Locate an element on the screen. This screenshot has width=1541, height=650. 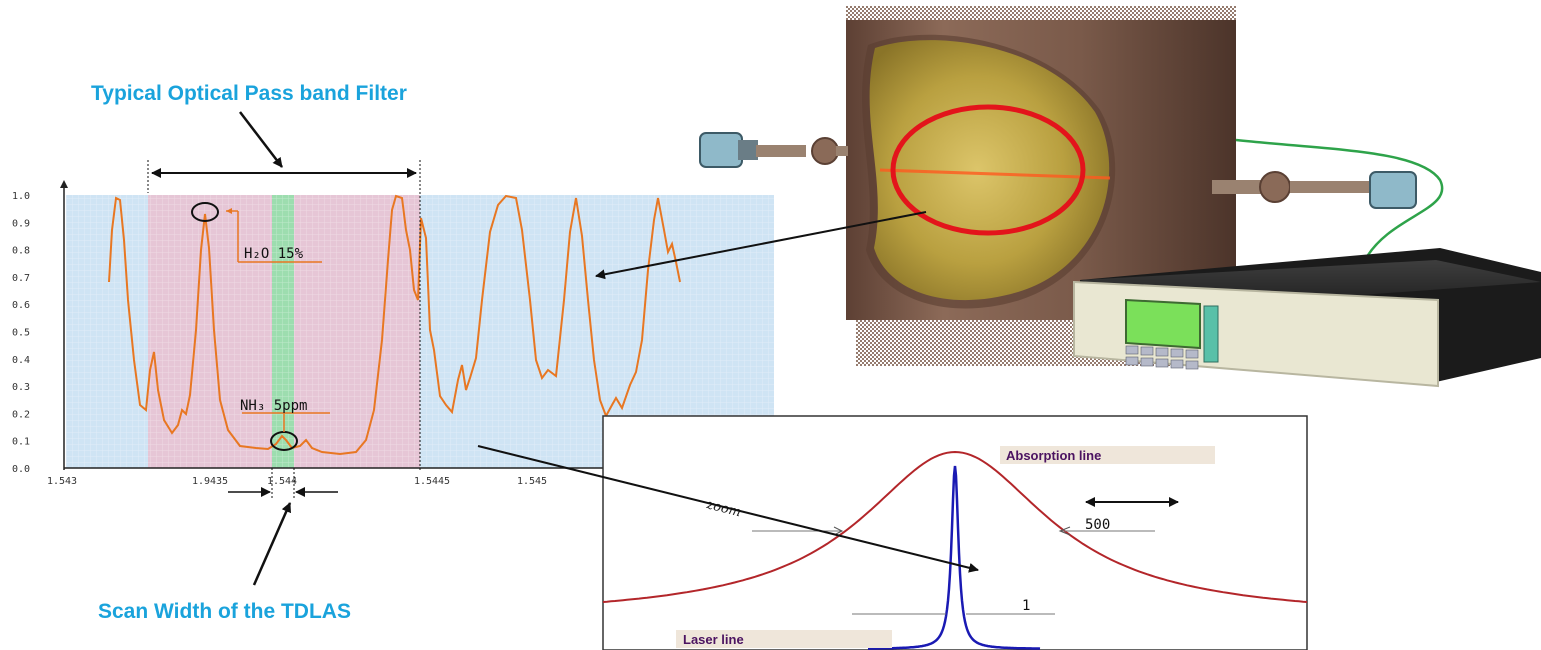
absorption-label-box is located at coordinates (1107, 455).